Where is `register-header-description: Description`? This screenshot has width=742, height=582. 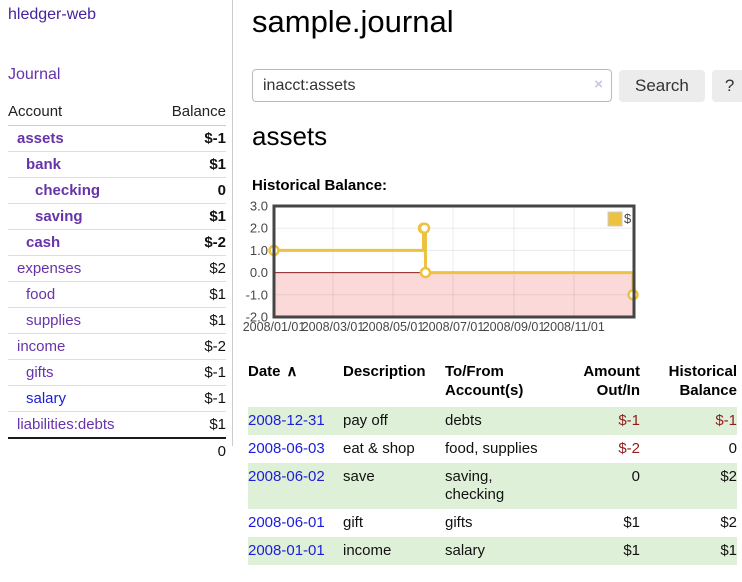
register-header-description: Description is located at coordinates (384, 371).